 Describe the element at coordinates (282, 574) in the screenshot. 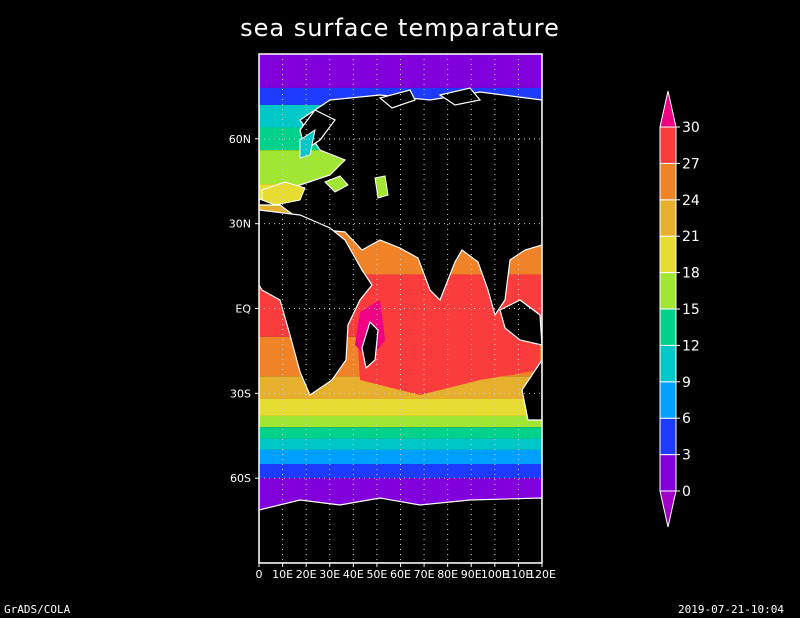

I see `lon-label: 10E` at that location.